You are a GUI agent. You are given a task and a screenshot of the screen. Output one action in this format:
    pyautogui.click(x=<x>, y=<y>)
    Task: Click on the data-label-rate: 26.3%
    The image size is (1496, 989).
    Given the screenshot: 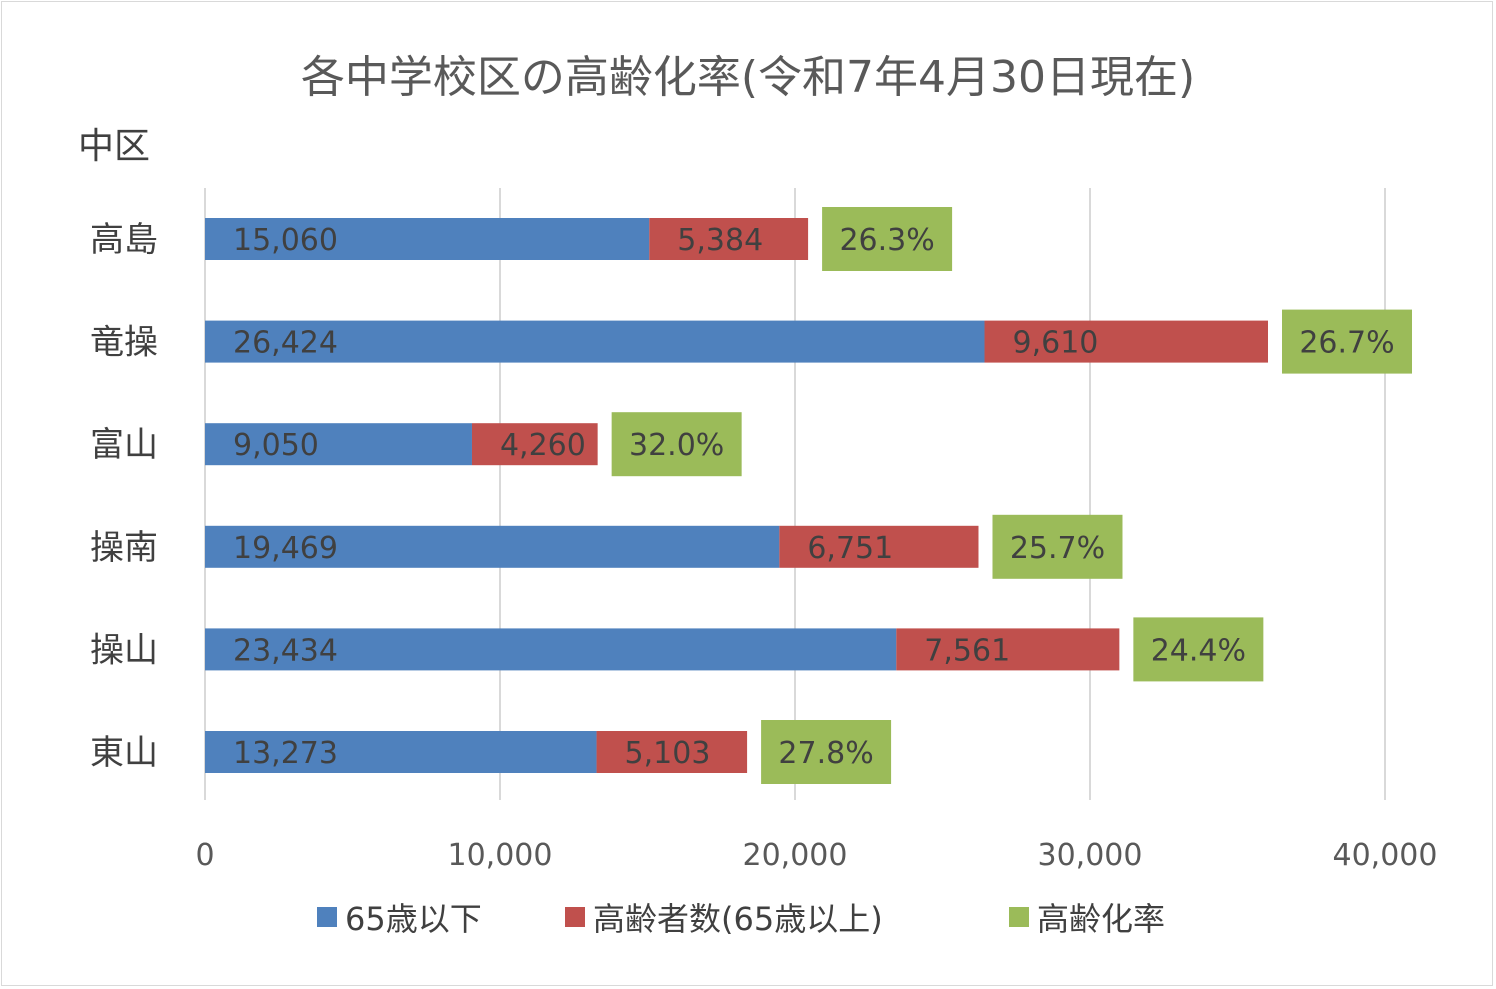 What is the action you would take?
    pyautogui.click(x=886, y=240)
    